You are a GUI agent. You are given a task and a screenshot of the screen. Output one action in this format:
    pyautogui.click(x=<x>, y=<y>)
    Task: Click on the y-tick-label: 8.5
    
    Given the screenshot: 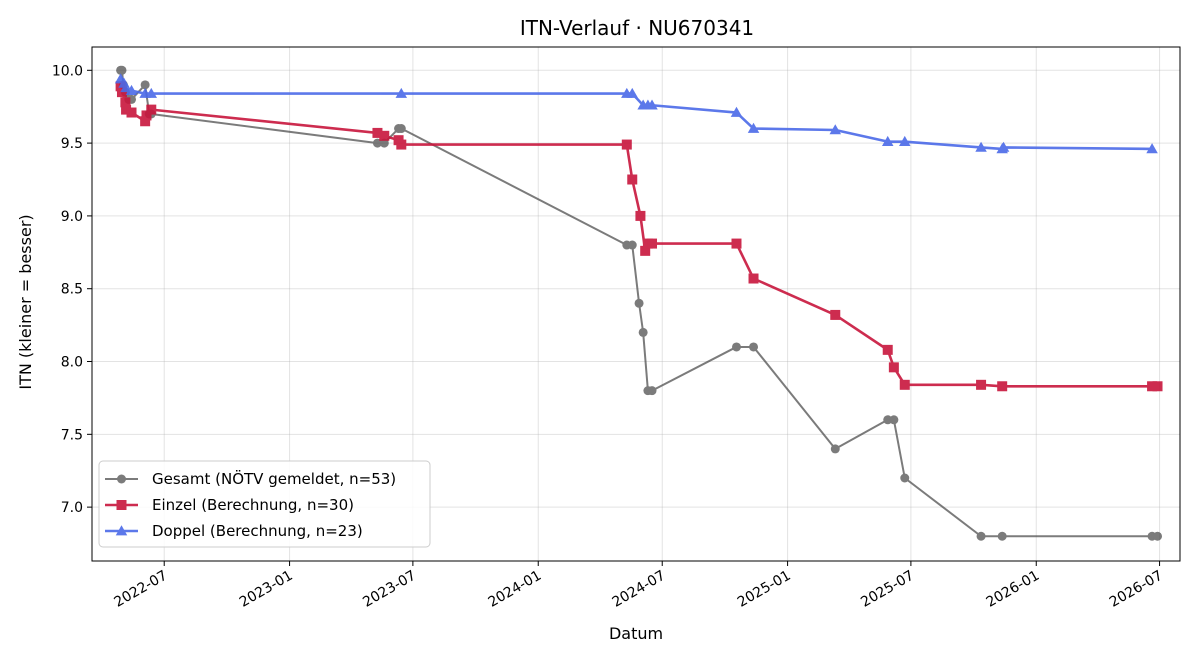 What is the action you would take?
    pyautogui.click(x=72, y=290)
    